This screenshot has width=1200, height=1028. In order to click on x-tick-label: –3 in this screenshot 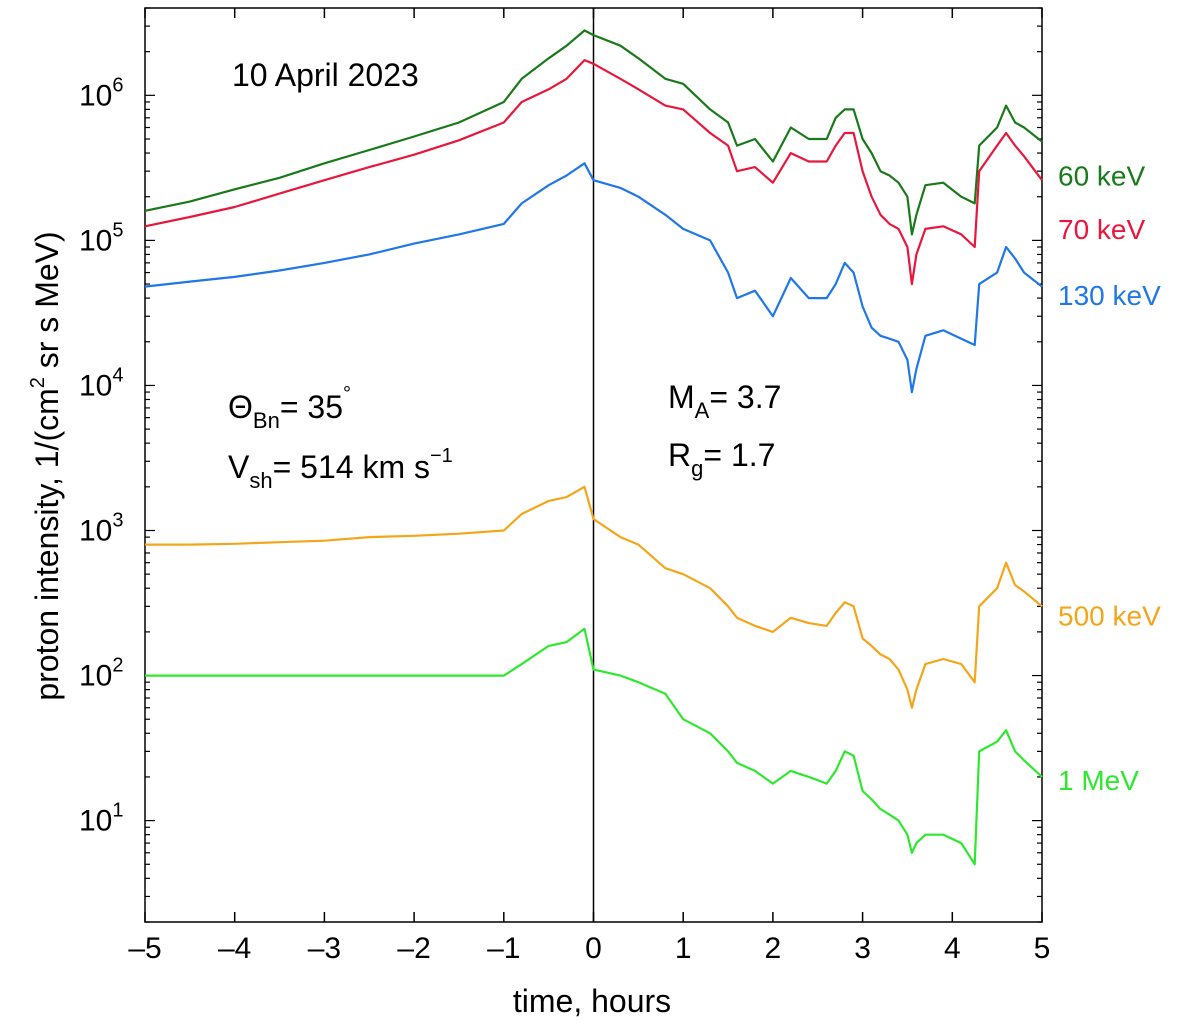, I will do `click(324, 948)`.